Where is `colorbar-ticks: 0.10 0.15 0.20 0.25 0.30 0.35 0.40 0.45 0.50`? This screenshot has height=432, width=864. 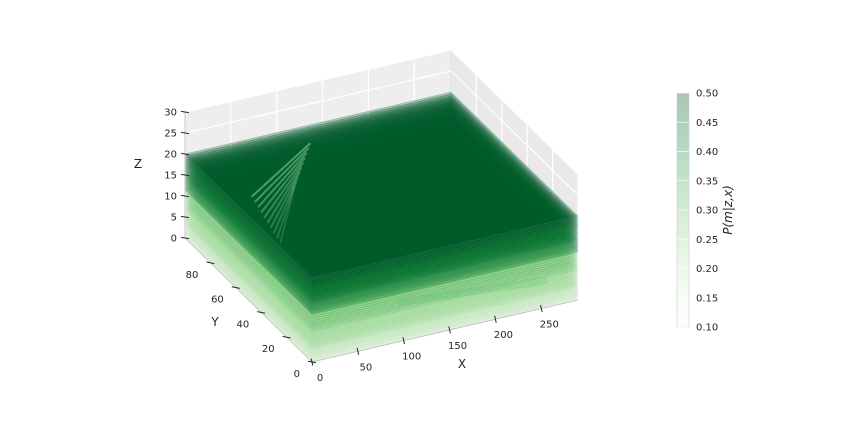 colorbar-ticks: 0.10 0.15 0.20 0.25 0.30 0.35 0.40 0.45 0.50 is located at coordinates (697, 211).